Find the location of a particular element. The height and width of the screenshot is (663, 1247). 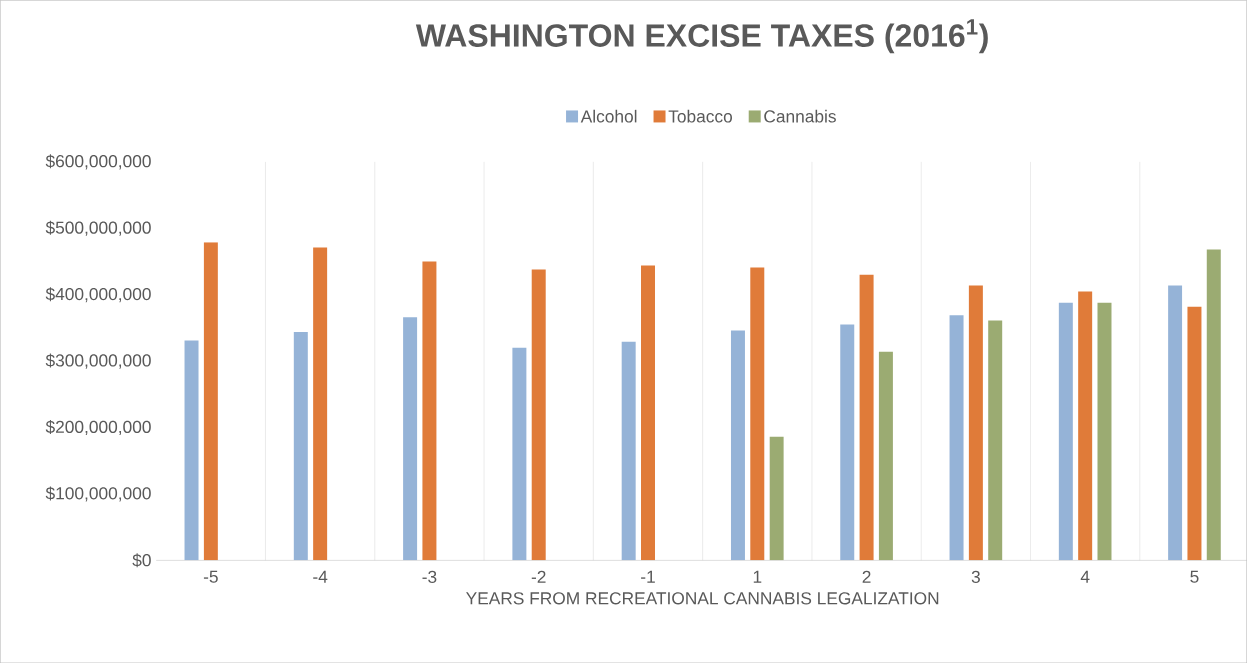

x-tick-label: -2 is located at coordinates (538, 576).